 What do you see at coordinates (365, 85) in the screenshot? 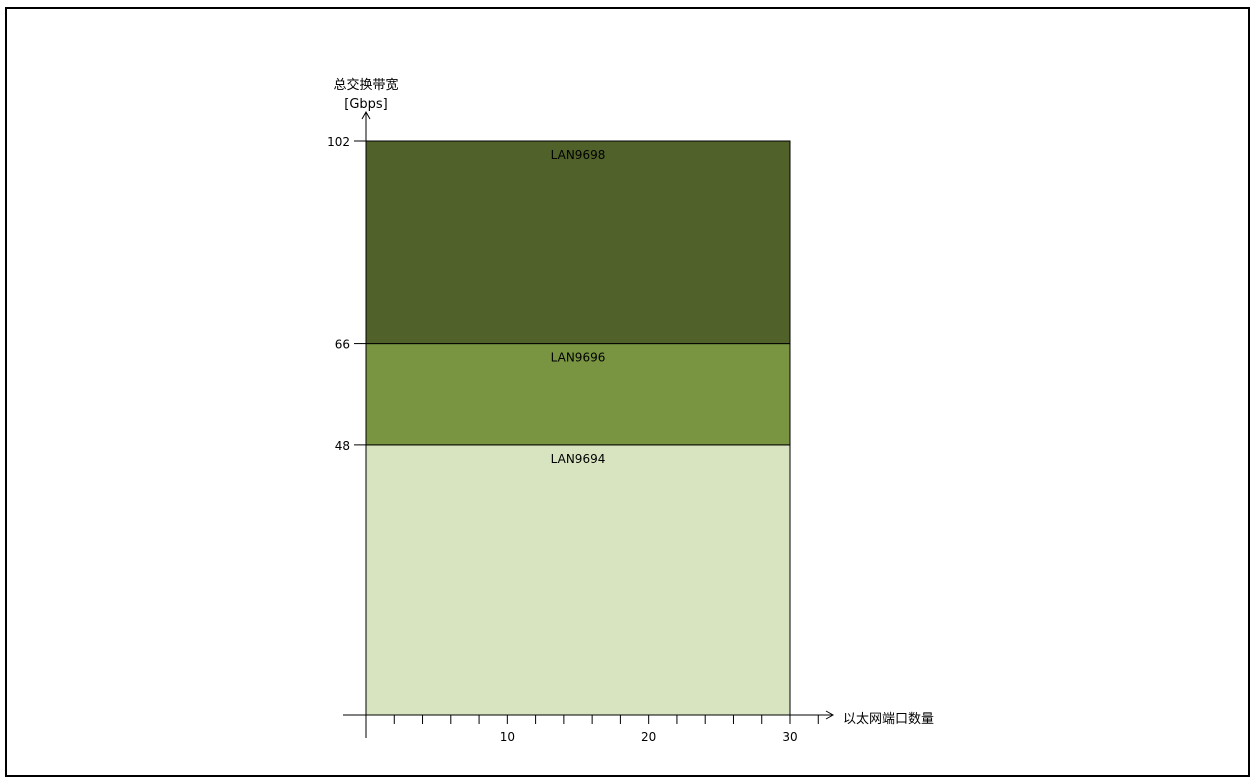
I see `y-axis-title: 总交换带宽` at bounding box center [365, 85].